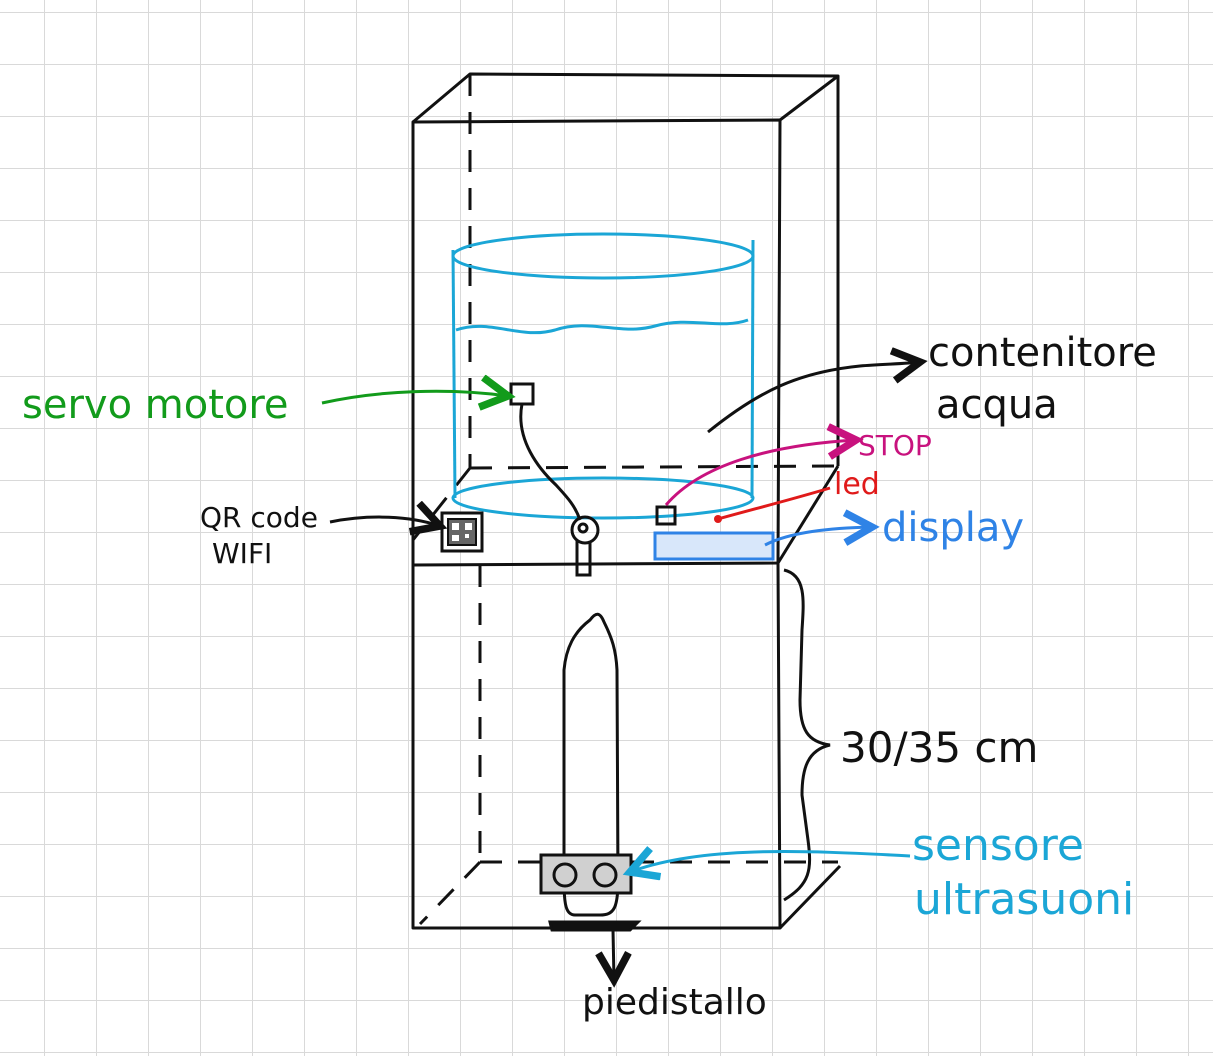 The width and height of the screenshot is (1213, 1056). I want to click on sensor-arrow, so click(770, 862).